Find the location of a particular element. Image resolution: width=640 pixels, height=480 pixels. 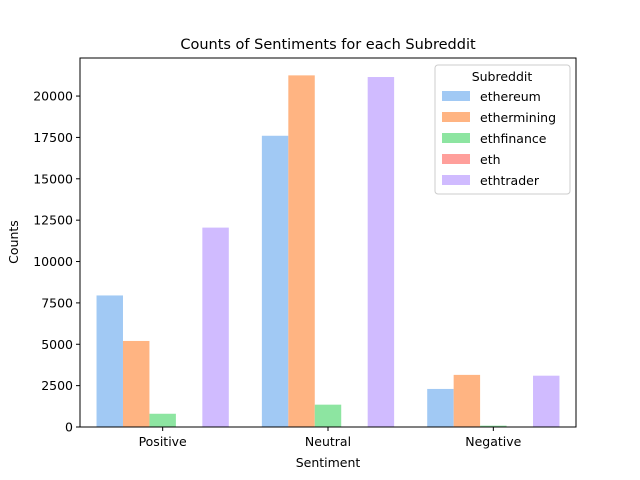

bar-ethtrader-positive is located at coordinates (215, 327).